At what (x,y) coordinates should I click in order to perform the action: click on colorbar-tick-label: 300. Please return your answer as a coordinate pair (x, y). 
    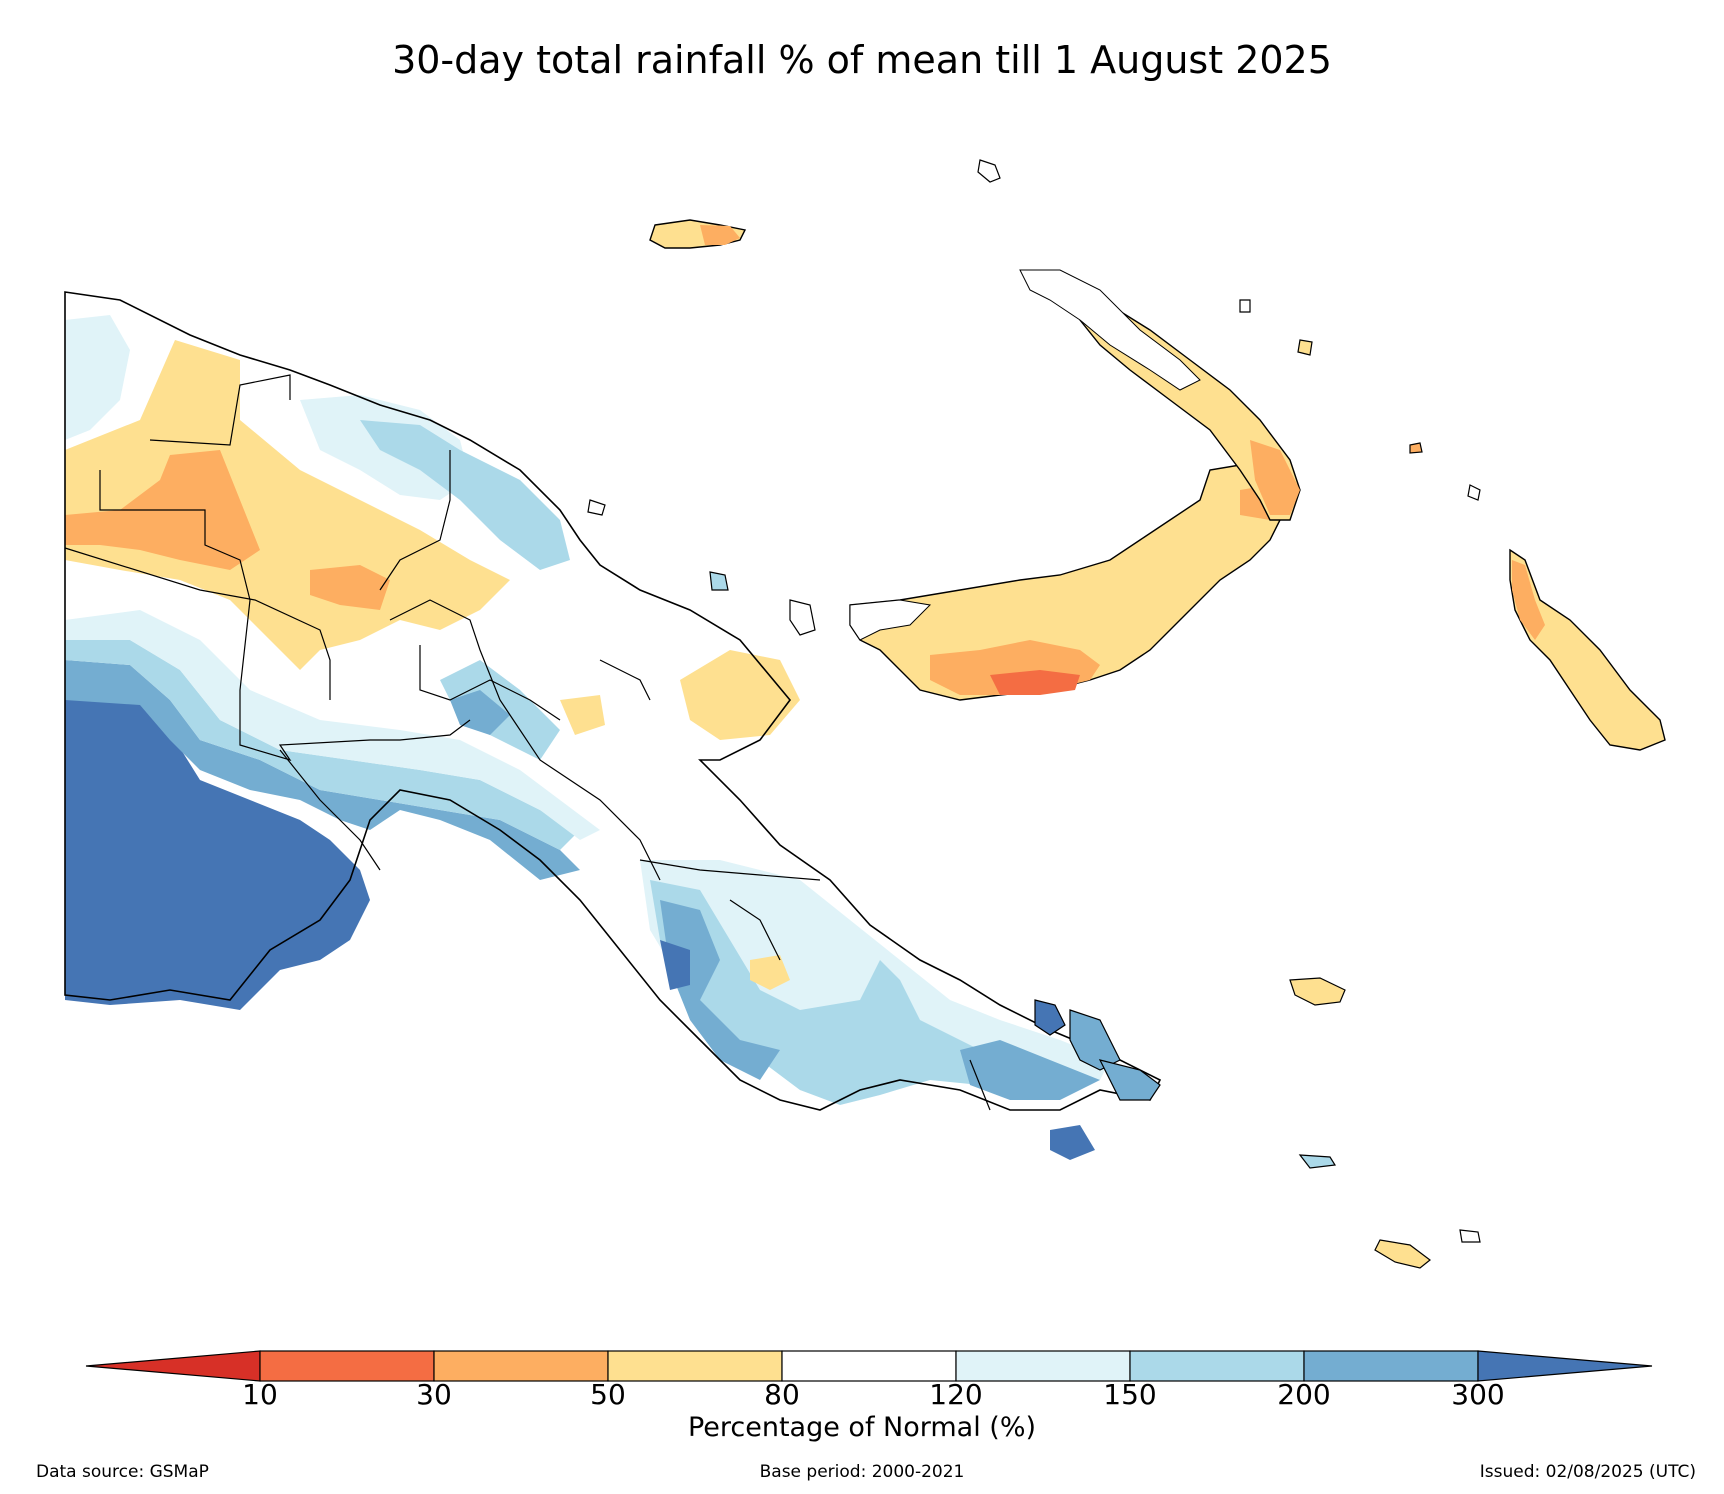
    Looking at the image, I should click on (1478, 1394).